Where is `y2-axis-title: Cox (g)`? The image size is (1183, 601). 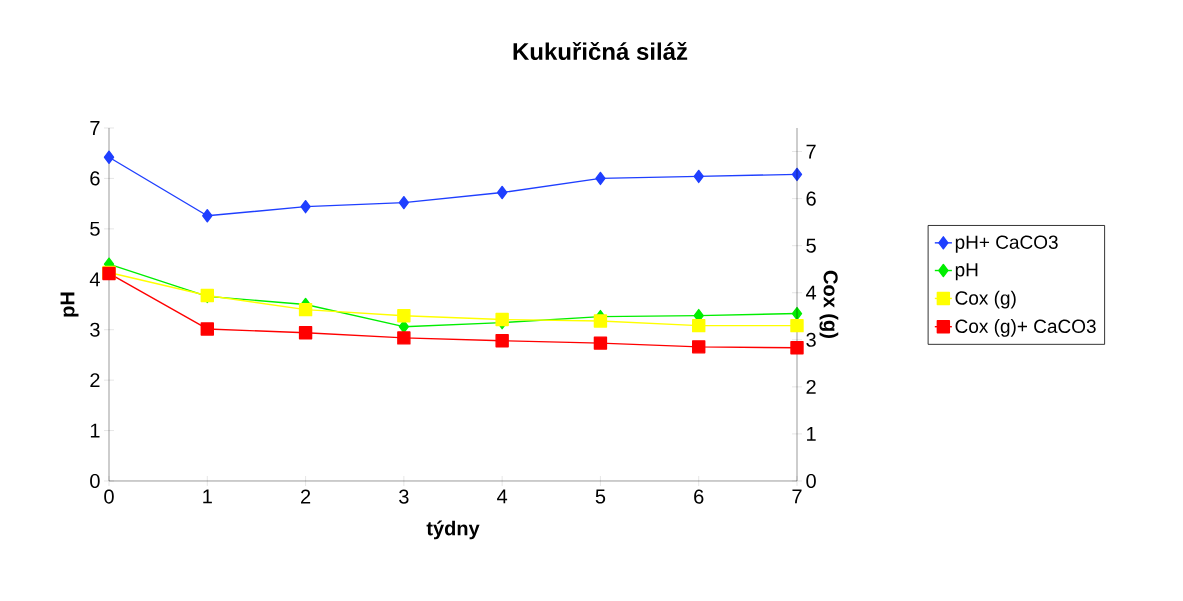 y2-axis-title: Cox (g) is located at coordinates (829, 304).